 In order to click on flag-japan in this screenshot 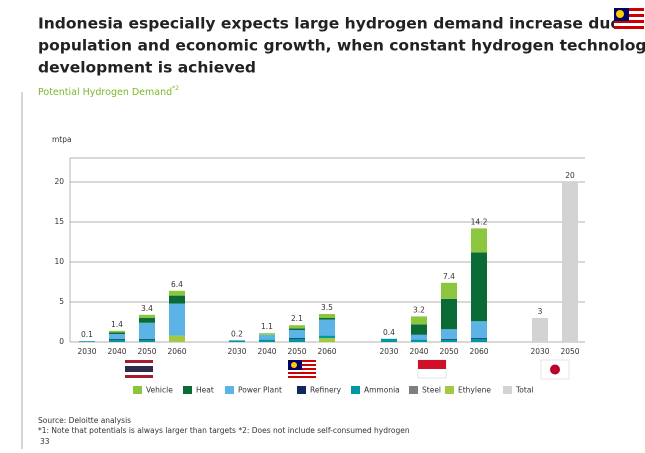, I will do `click(555, 369)`.